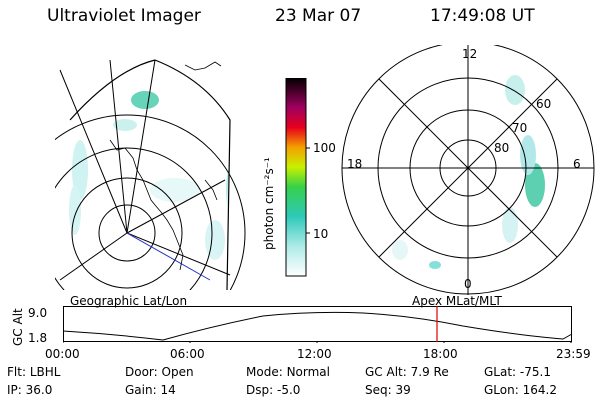 The image size is (600, 400). I want to click on info-gc-alt: GC Alt: 7.9 Re, so click(407, 372).